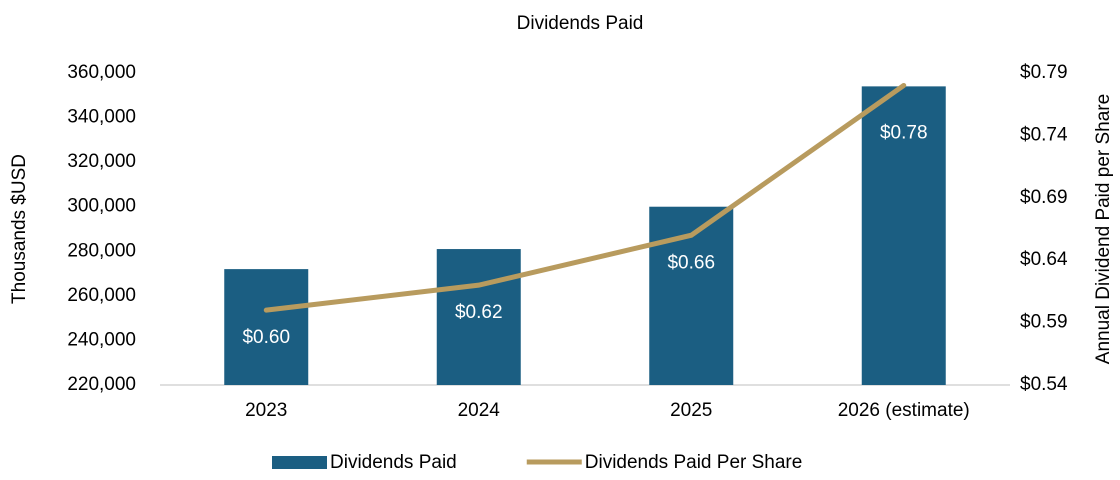 The height and width of the screenshot is (480, 1120). I want to click on y2-tick-label: $0.54, so click(1044, 384).